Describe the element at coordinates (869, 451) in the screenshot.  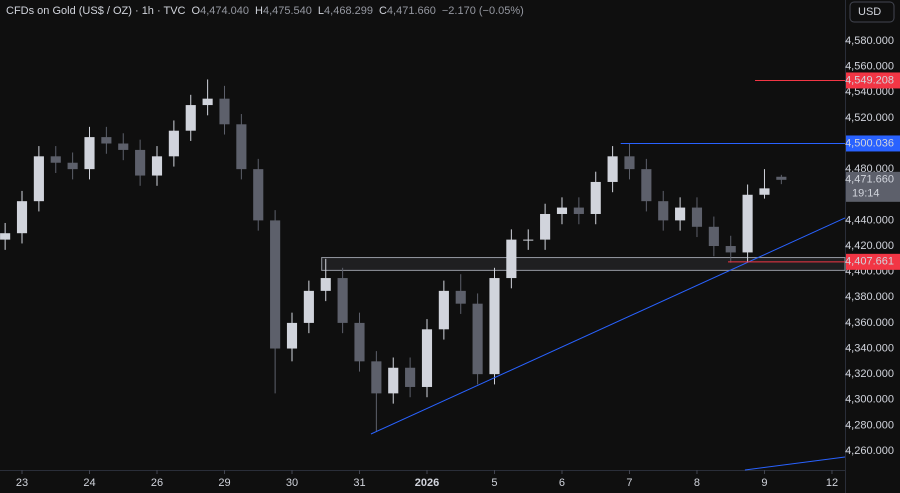
I see `y-tick-label: 4,260.000` at that location.